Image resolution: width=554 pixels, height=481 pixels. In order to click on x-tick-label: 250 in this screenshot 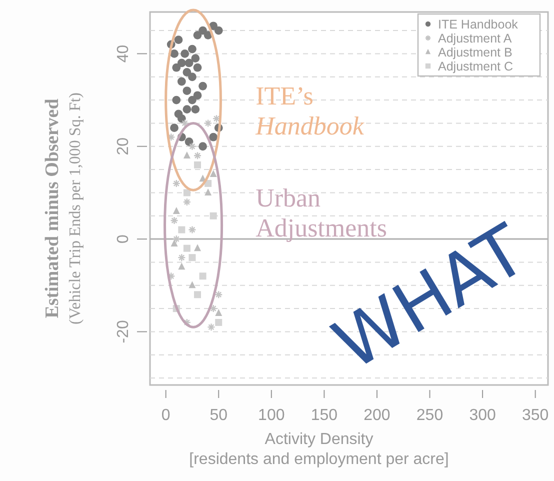, I will do `click(430, 415)`.